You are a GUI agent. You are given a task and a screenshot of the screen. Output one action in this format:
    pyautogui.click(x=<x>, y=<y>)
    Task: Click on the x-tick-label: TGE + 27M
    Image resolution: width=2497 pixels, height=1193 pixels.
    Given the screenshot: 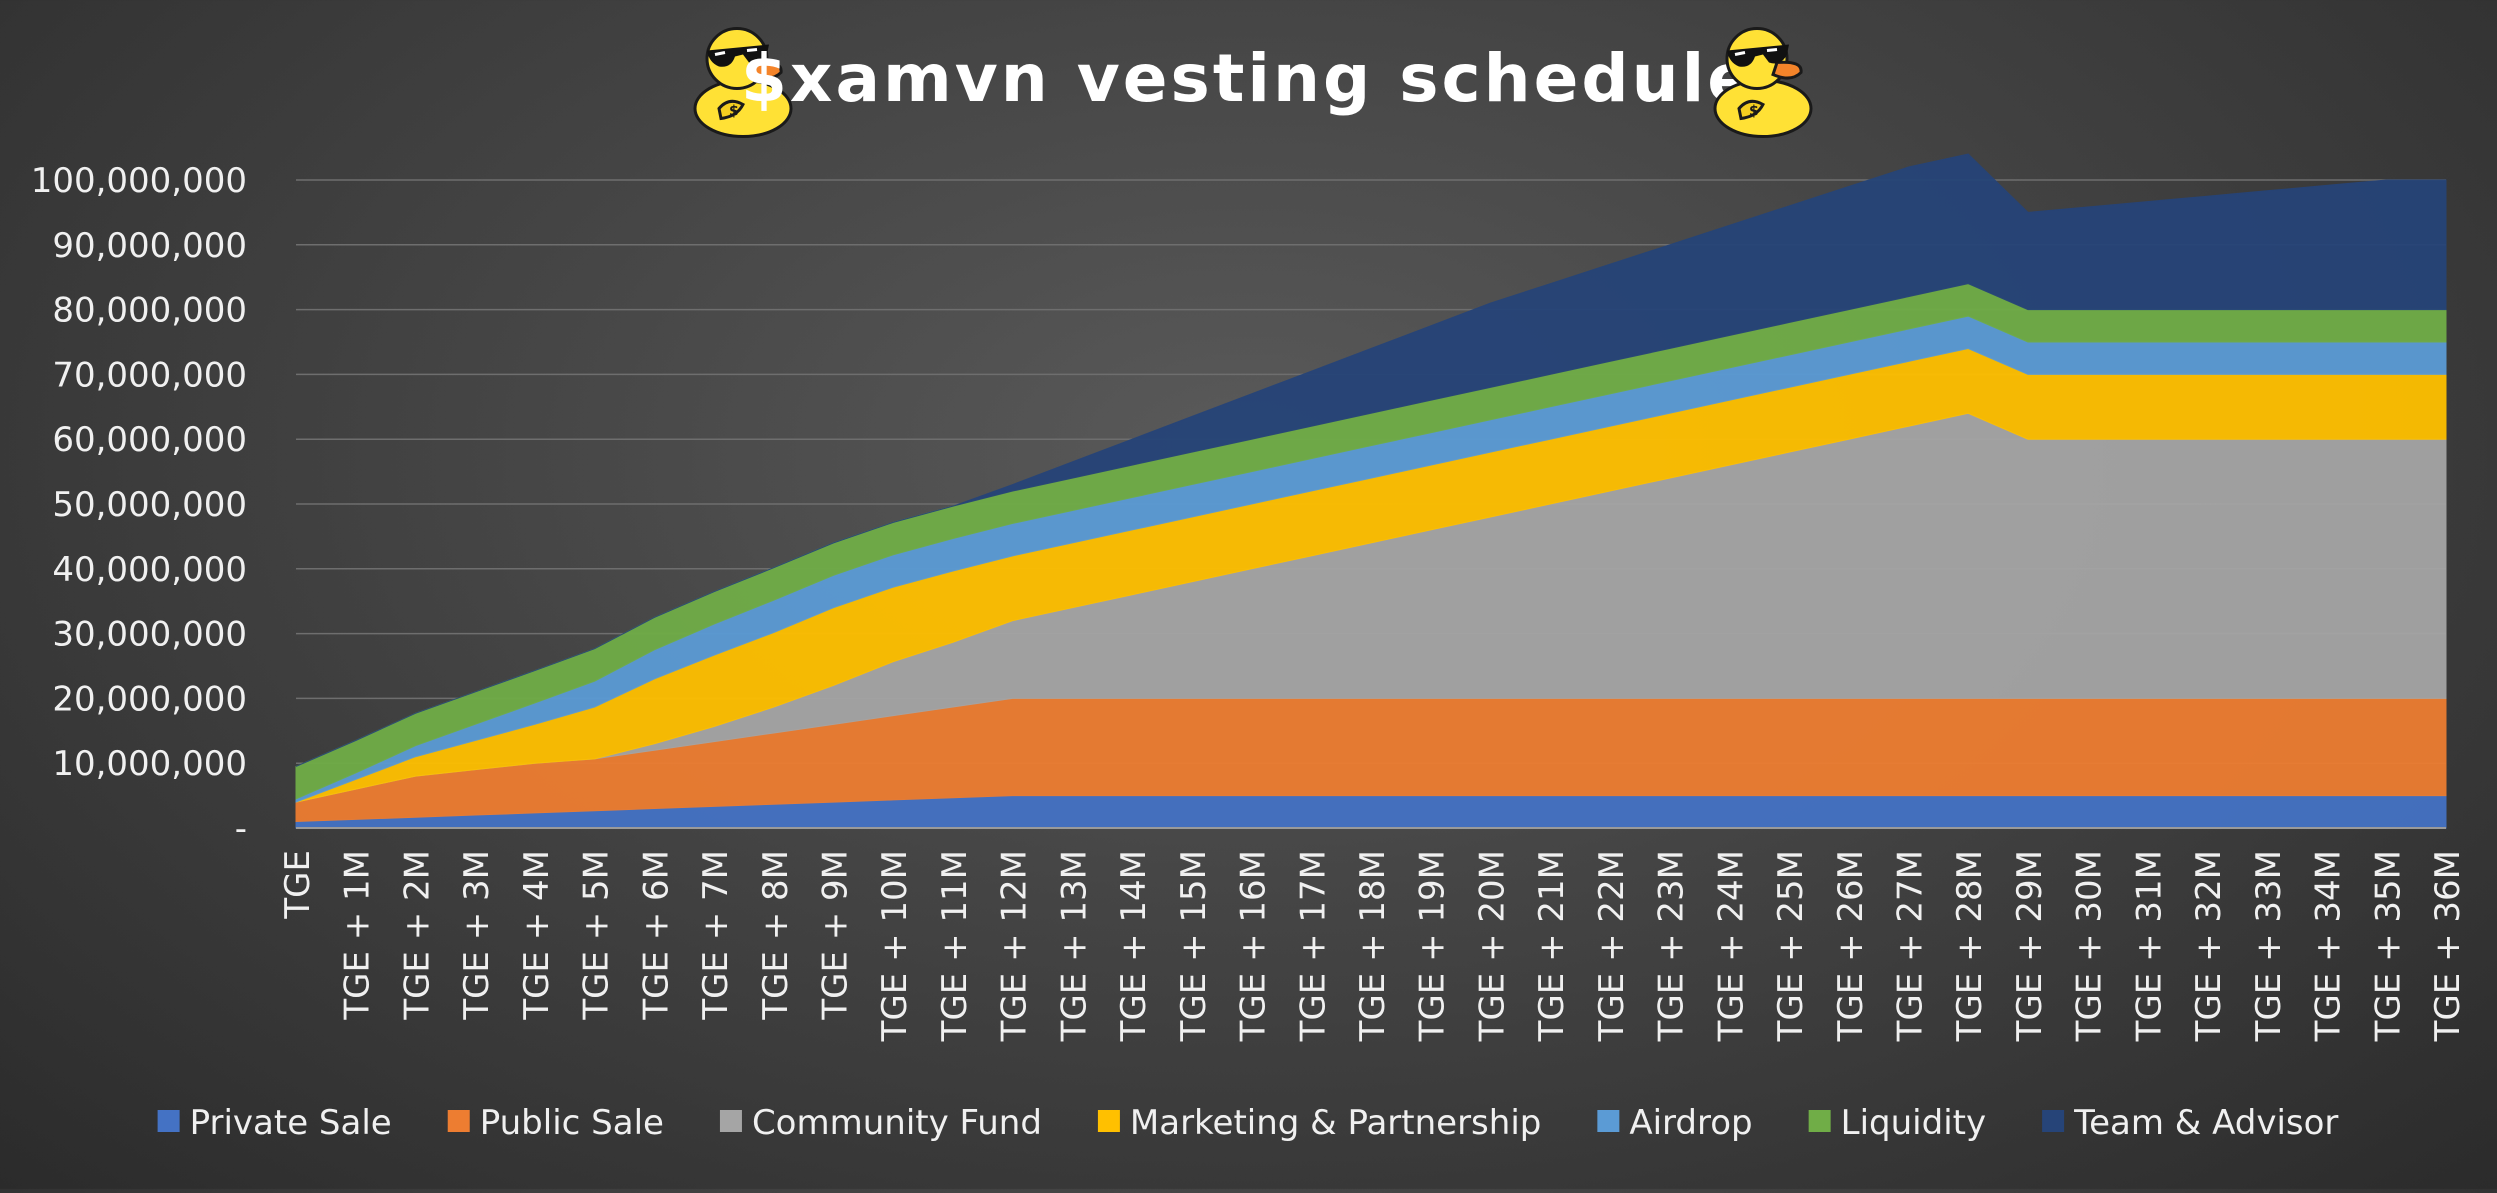 What is the action you would take?
    pyautogui.click(x=1911, y=946)
    